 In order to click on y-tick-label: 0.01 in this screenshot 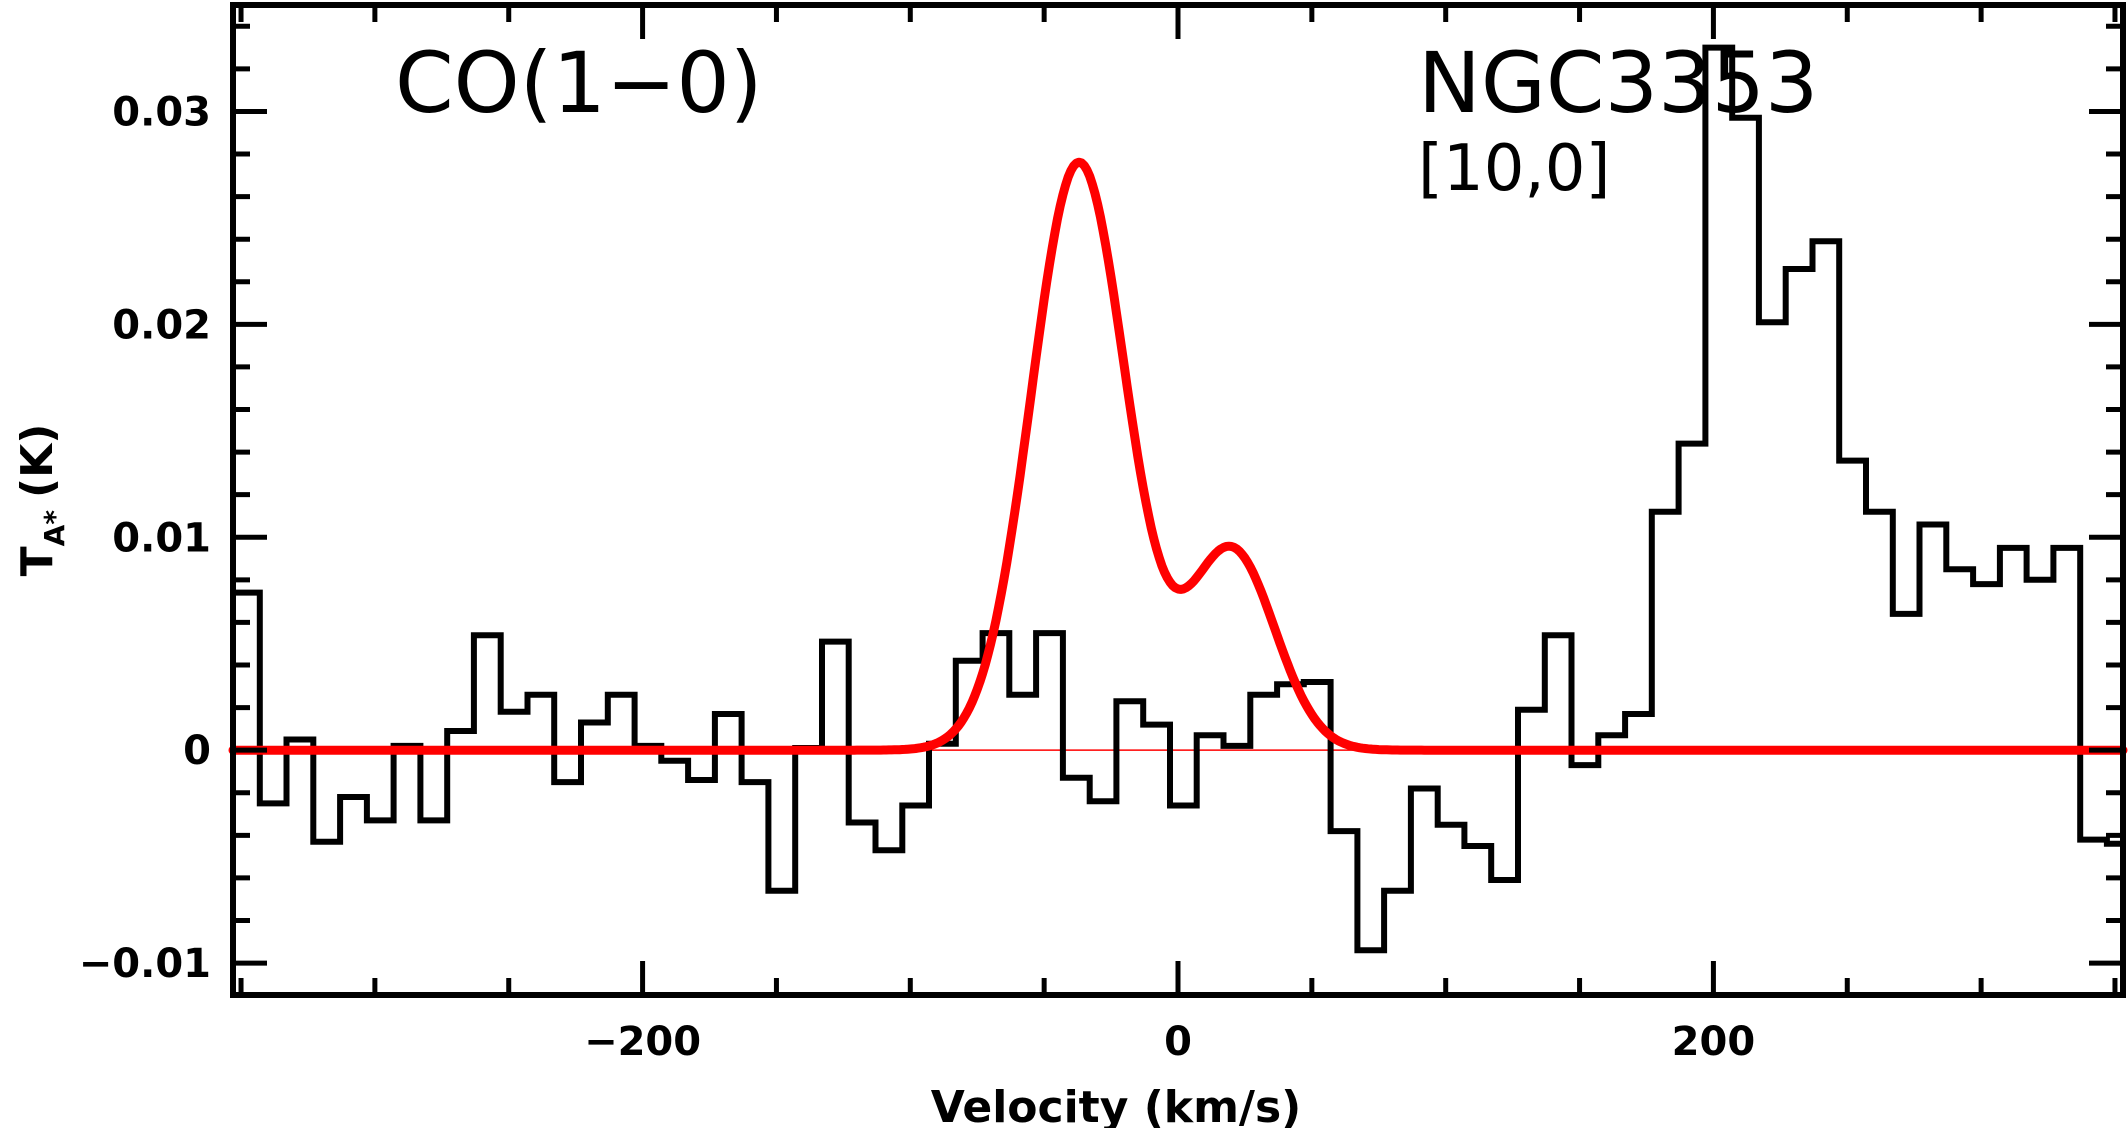, I will do `click(161, 538)`.